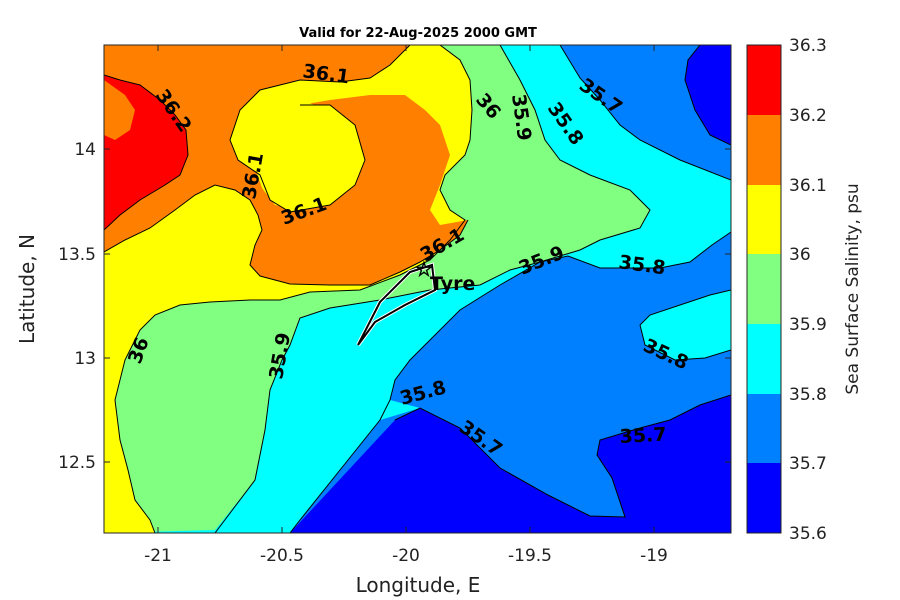 The height and width of the screenshot is (600, 900). I want to click on vessel-name-label: Tyre, so click(452, 284).